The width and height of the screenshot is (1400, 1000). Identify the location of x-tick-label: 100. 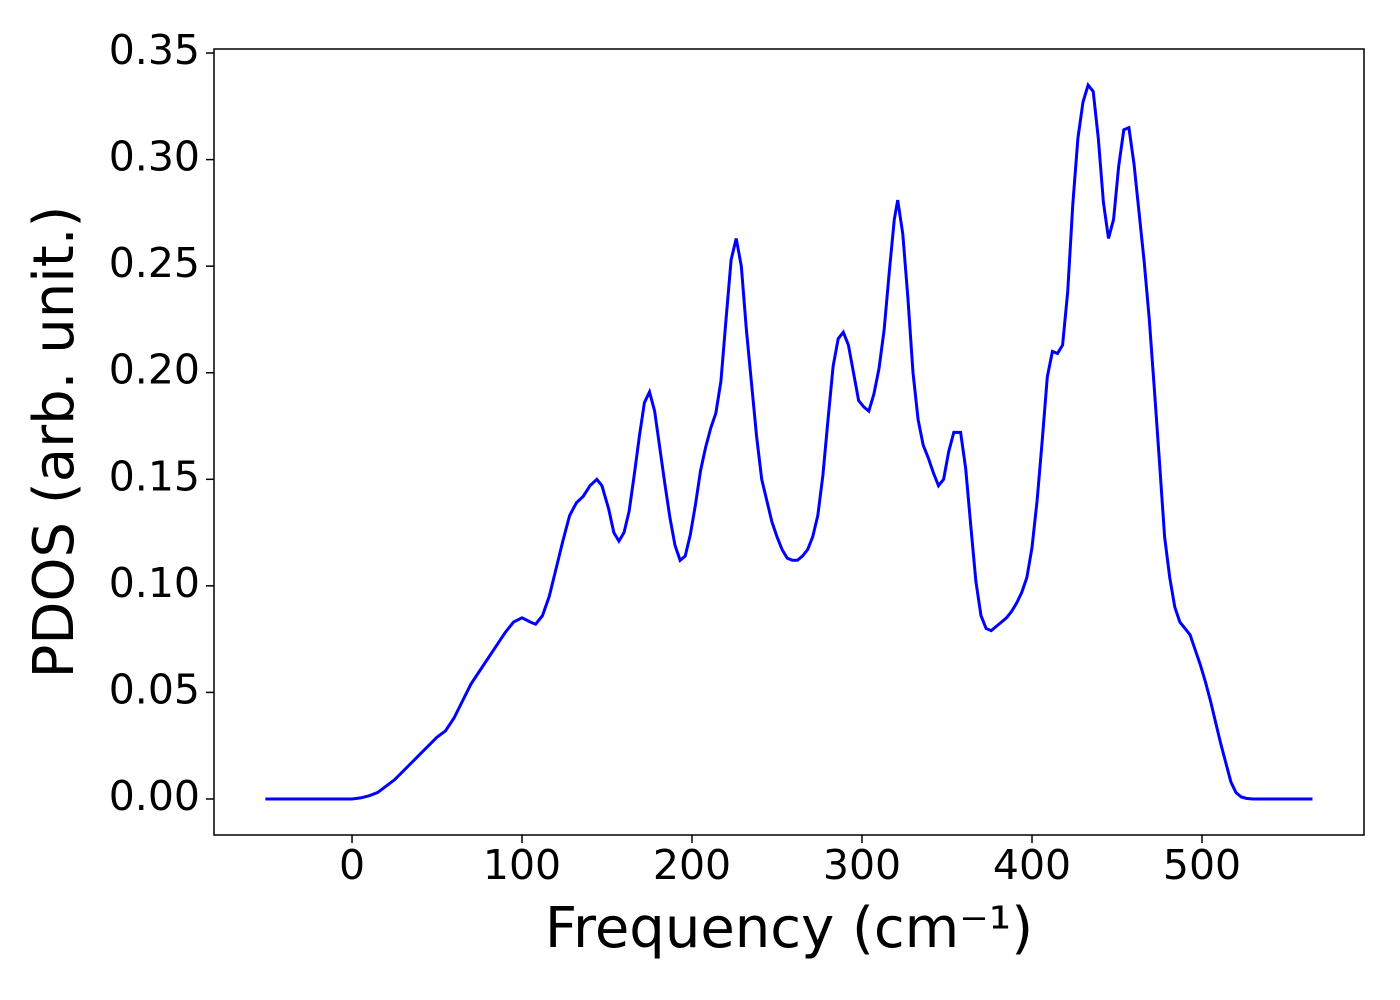
(522, 865).